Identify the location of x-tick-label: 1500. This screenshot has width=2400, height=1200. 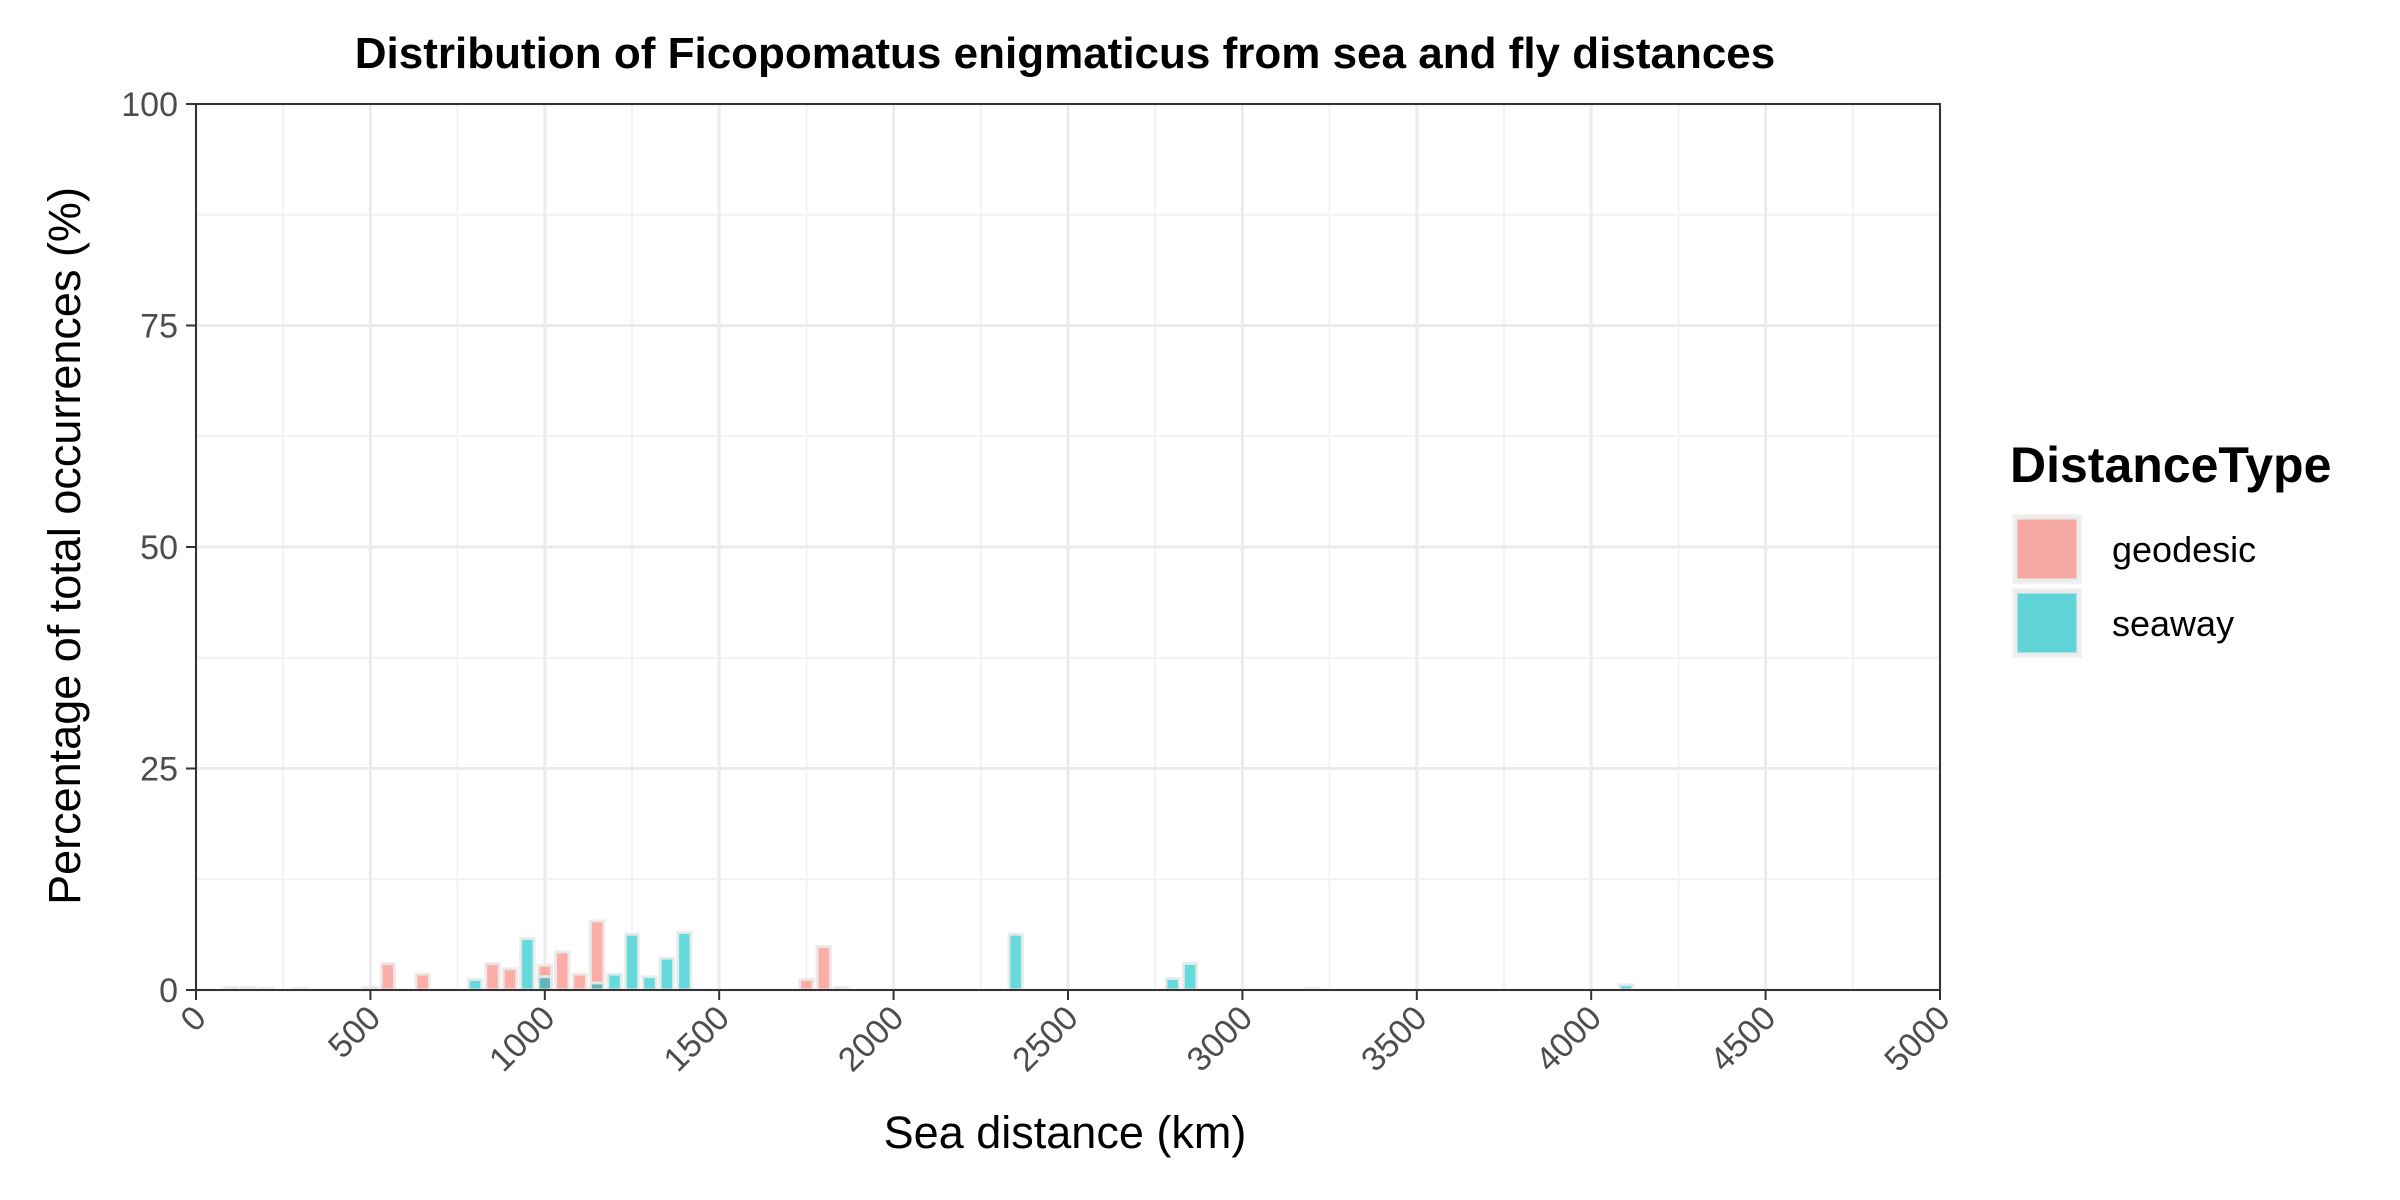
(697, 1039).